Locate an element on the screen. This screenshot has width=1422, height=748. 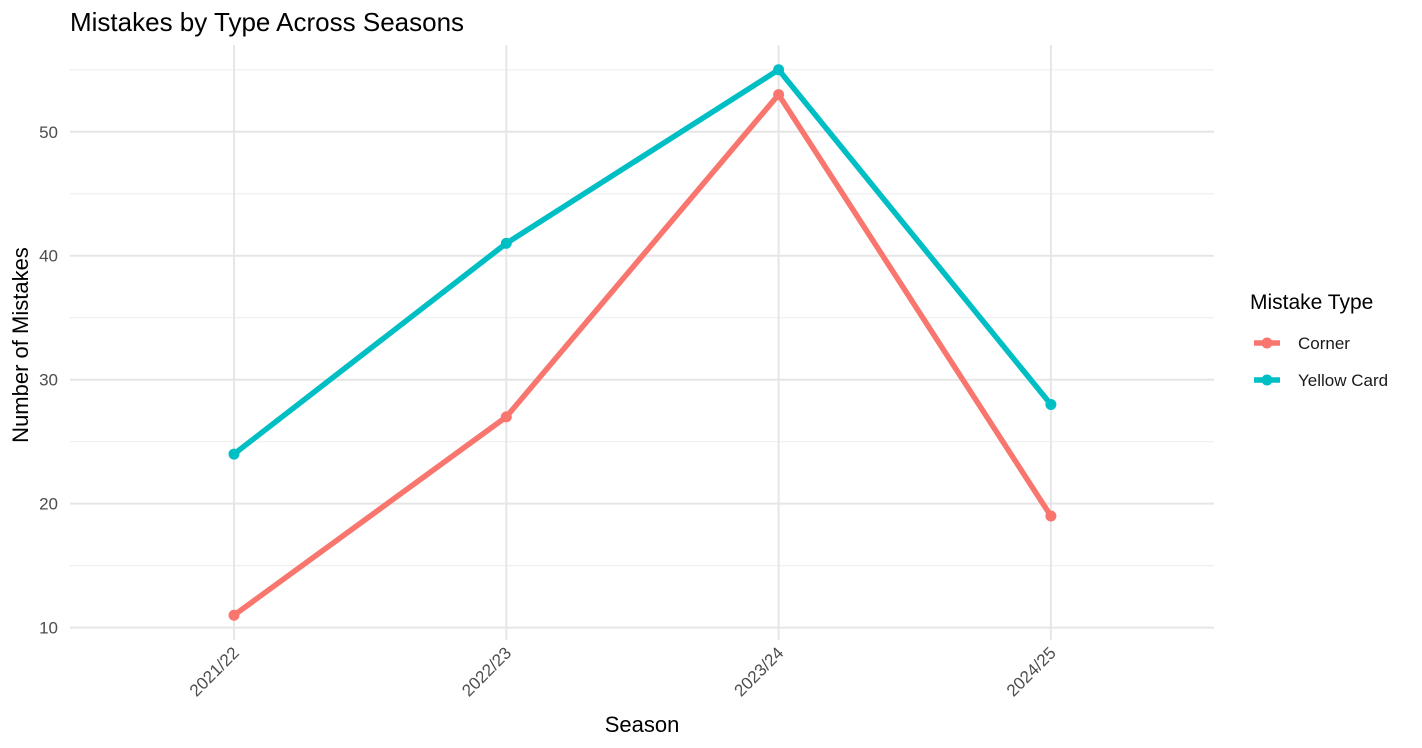
y-tick-label: 40 is located at coordinates (48, 256).